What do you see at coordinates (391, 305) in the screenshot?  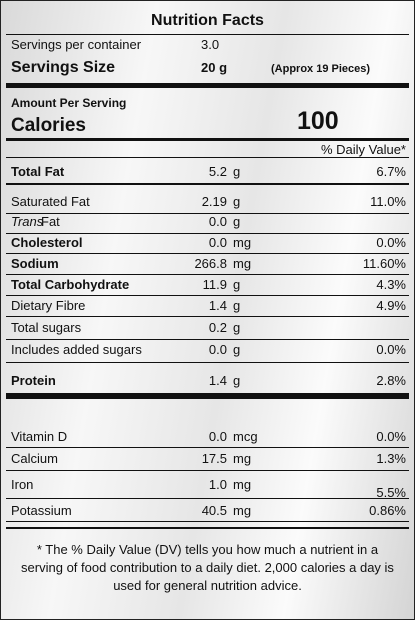 I see `daily-value: 4.9%` at bounding box center [391, 305].